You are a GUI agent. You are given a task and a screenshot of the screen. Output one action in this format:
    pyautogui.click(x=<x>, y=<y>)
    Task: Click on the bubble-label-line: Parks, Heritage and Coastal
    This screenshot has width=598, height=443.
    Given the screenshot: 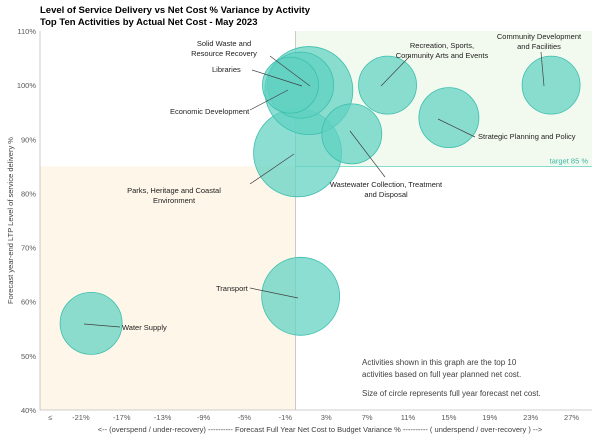 What is the action you would take?
    pyautogui.click(x=174, y=190)
    